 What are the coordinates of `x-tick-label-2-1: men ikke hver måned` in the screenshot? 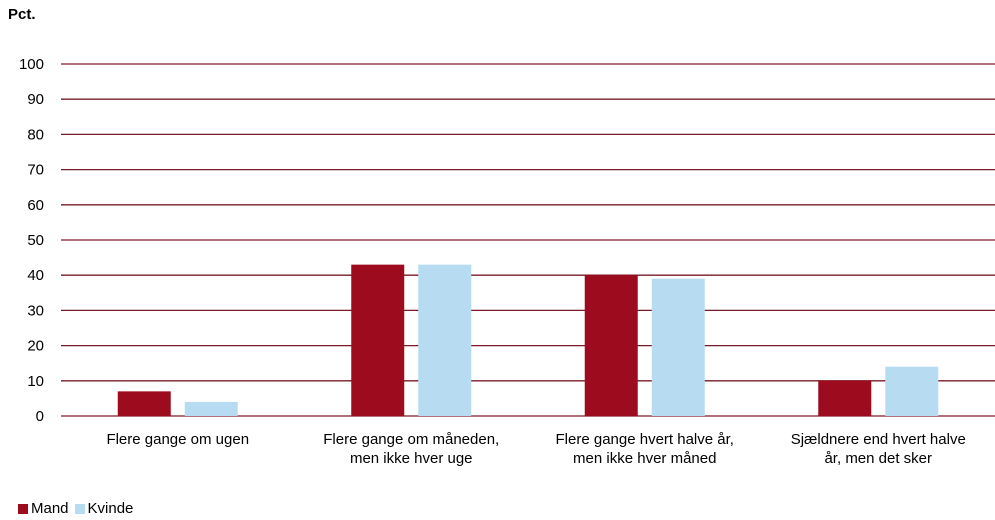 It's located at (644, 458).